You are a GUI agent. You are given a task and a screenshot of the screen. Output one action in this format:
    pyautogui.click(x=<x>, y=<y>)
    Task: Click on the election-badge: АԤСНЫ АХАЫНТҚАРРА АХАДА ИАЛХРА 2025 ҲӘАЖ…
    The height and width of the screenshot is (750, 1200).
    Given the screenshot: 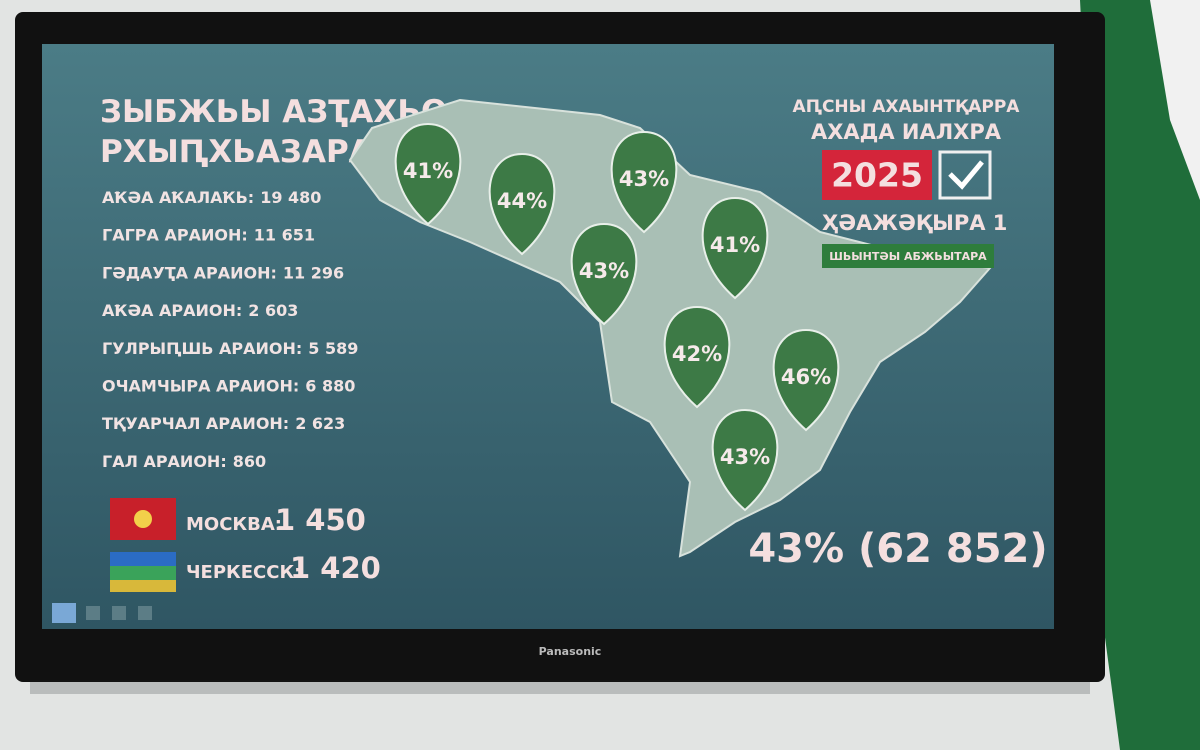 What is the action you would take?
    pyautogui.click(x=907, y=182)
    